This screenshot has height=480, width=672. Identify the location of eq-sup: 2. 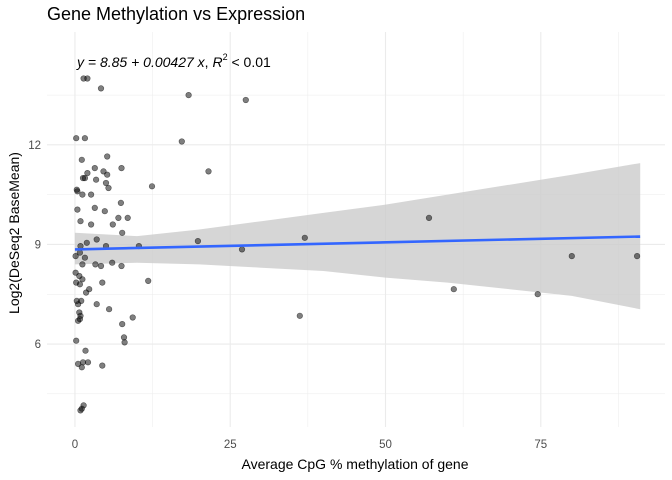
(225, 57).